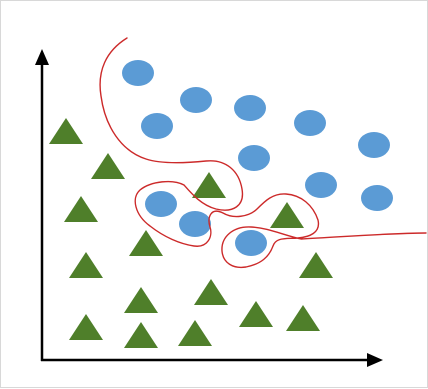 This screenshot has width=428, height=389. What do you see at coordinates (42, 57) in the screenshot?
I see `y-axis-arrowhead` at bounding box center [42, 57].